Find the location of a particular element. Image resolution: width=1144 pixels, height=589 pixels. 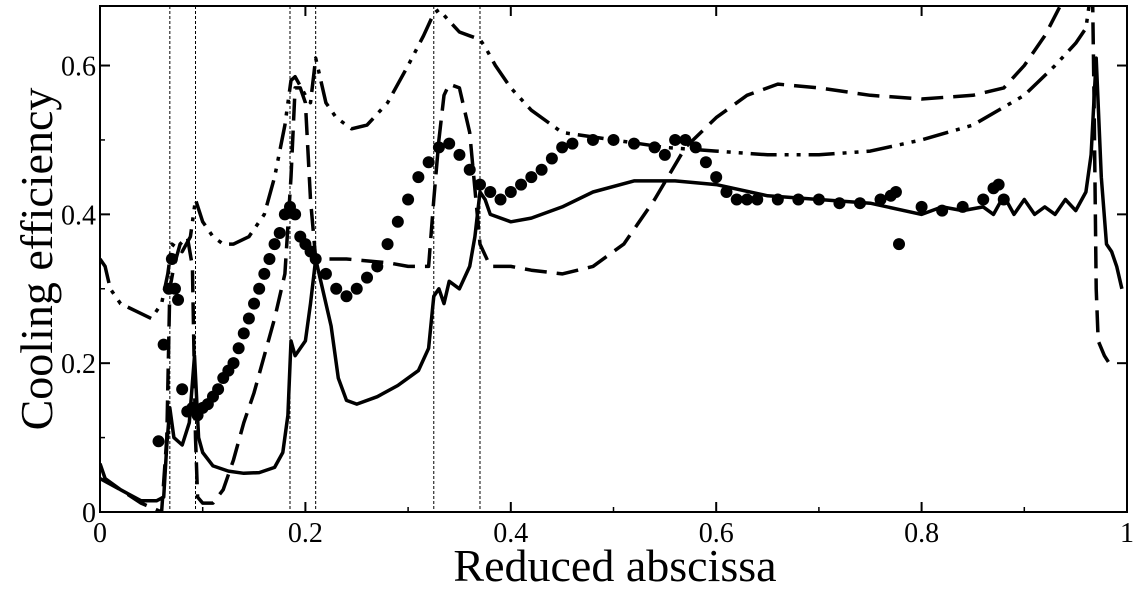

x-tick-label: 0.2 is located at coordinates (305, 533).